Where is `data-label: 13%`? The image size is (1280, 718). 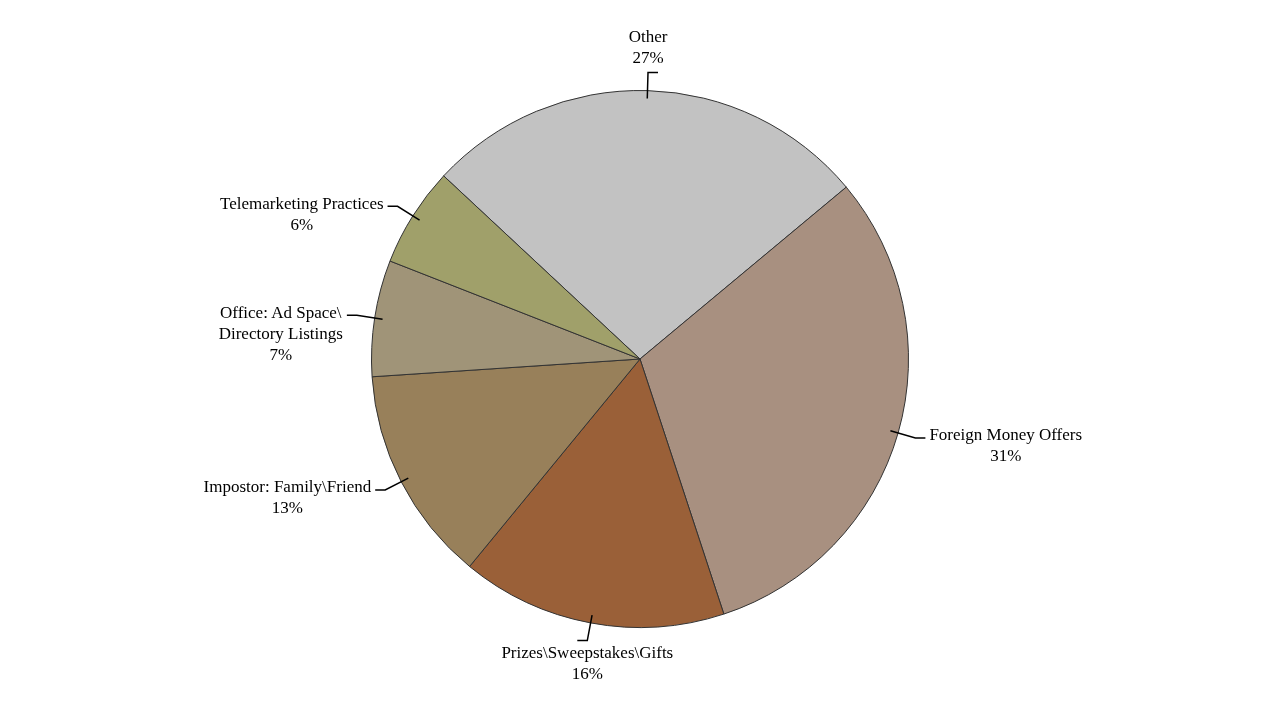
data-label: 13% is located at coordinates (287, 508).